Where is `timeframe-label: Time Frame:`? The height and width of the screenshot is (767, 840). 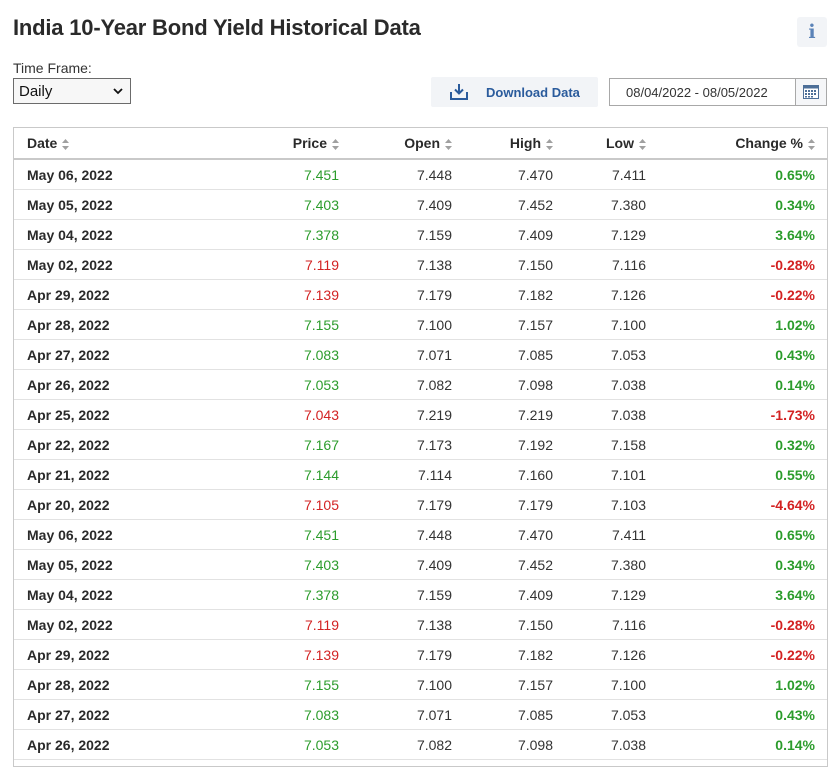 timeframe-label: Time Frame: is located at coordinates (52, 68).